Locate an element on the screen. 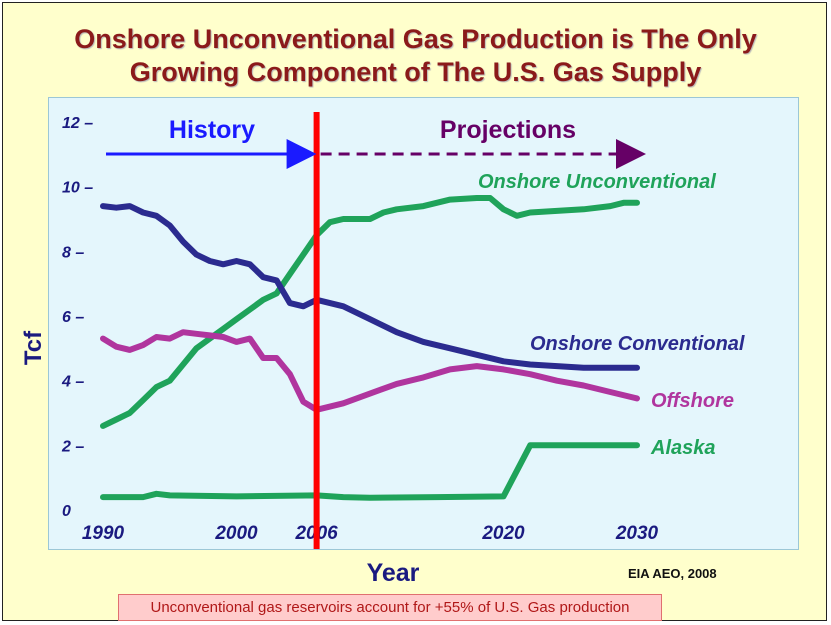  series-label-offshore: Offshore is located at coordinates (692, 401).